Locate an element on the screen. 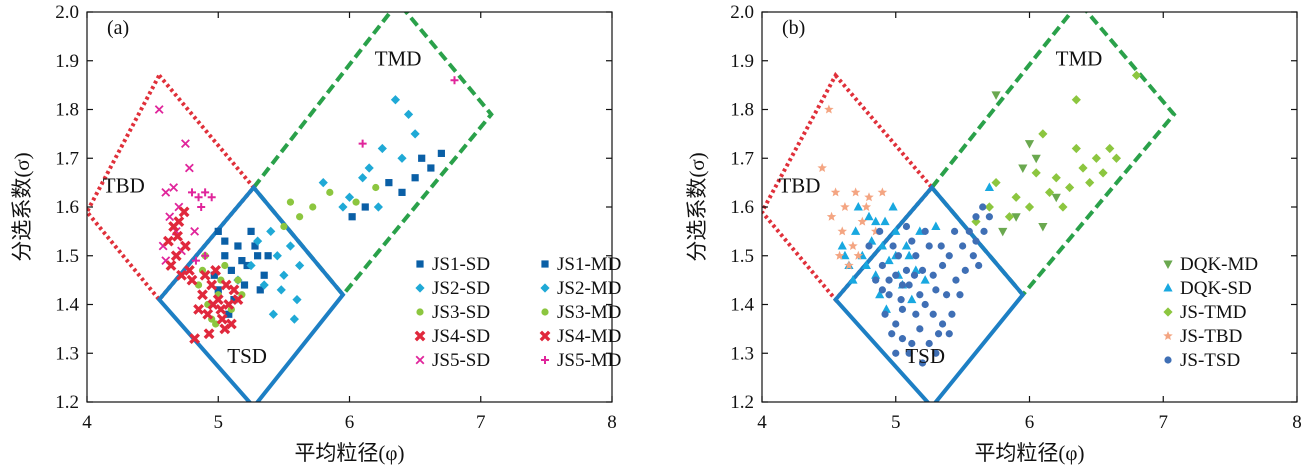 This screenshot has height=473, width=1312. legend-label: JS4-MD is located at coordinates (589, 336).